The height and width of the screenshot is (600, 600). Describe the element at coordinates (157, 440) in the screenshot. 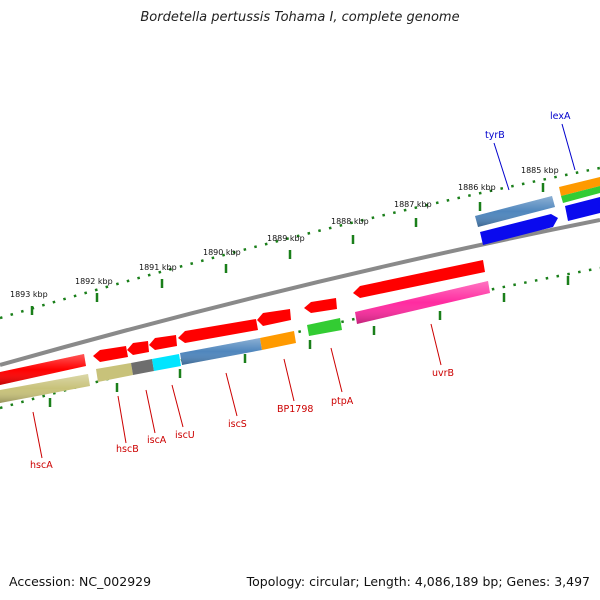

I see `gene-label-iscA: iscA` at that location.